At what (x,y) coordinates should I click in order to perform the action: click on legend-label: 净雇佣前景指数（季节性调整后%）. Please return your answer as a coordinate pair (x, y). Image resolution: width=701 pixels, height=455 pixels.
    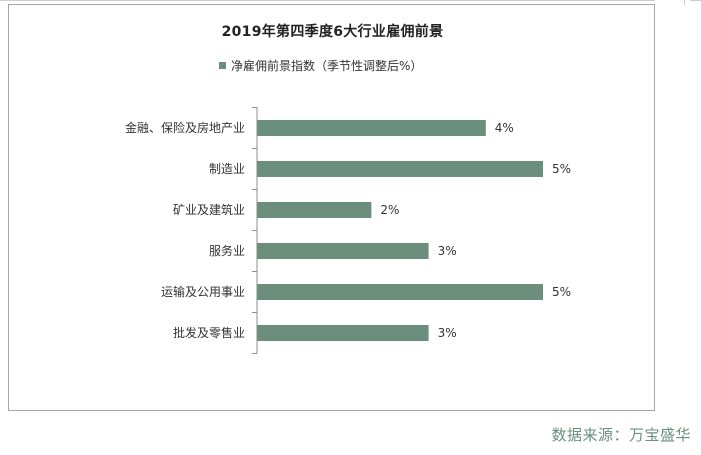
    Looking at the image, I should click on (327, 66).